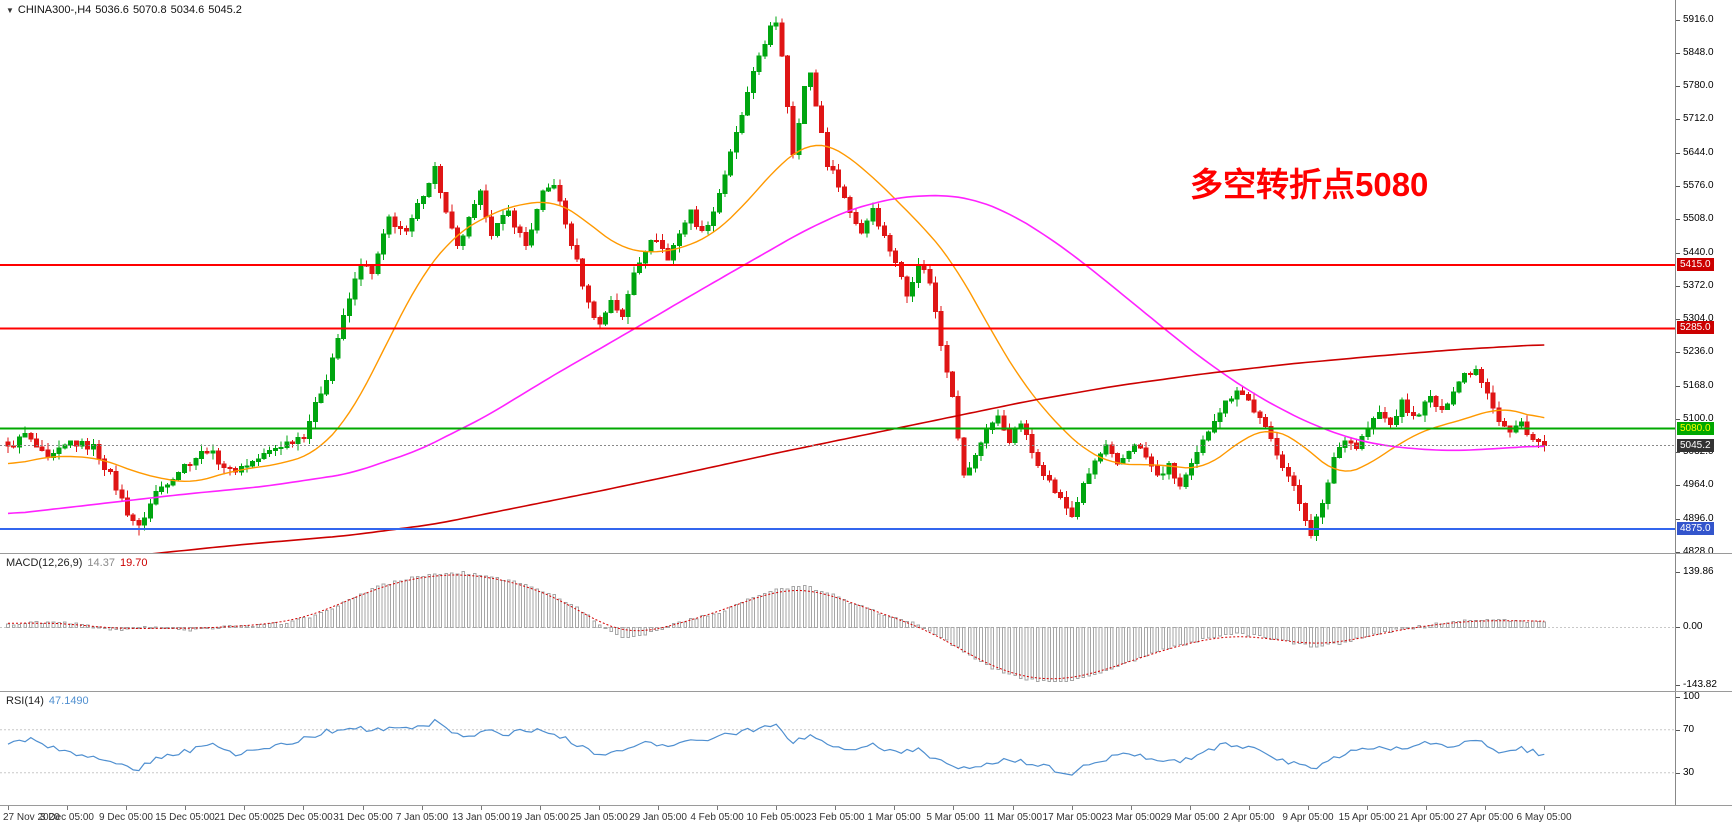 The height and width of the screenshot is (832, 1732). What do you see at coordinates (1308, 817) in the screenshot?
I see `time-axis-label: 9 Apr 05:00` at bounding box center [1308, 817].